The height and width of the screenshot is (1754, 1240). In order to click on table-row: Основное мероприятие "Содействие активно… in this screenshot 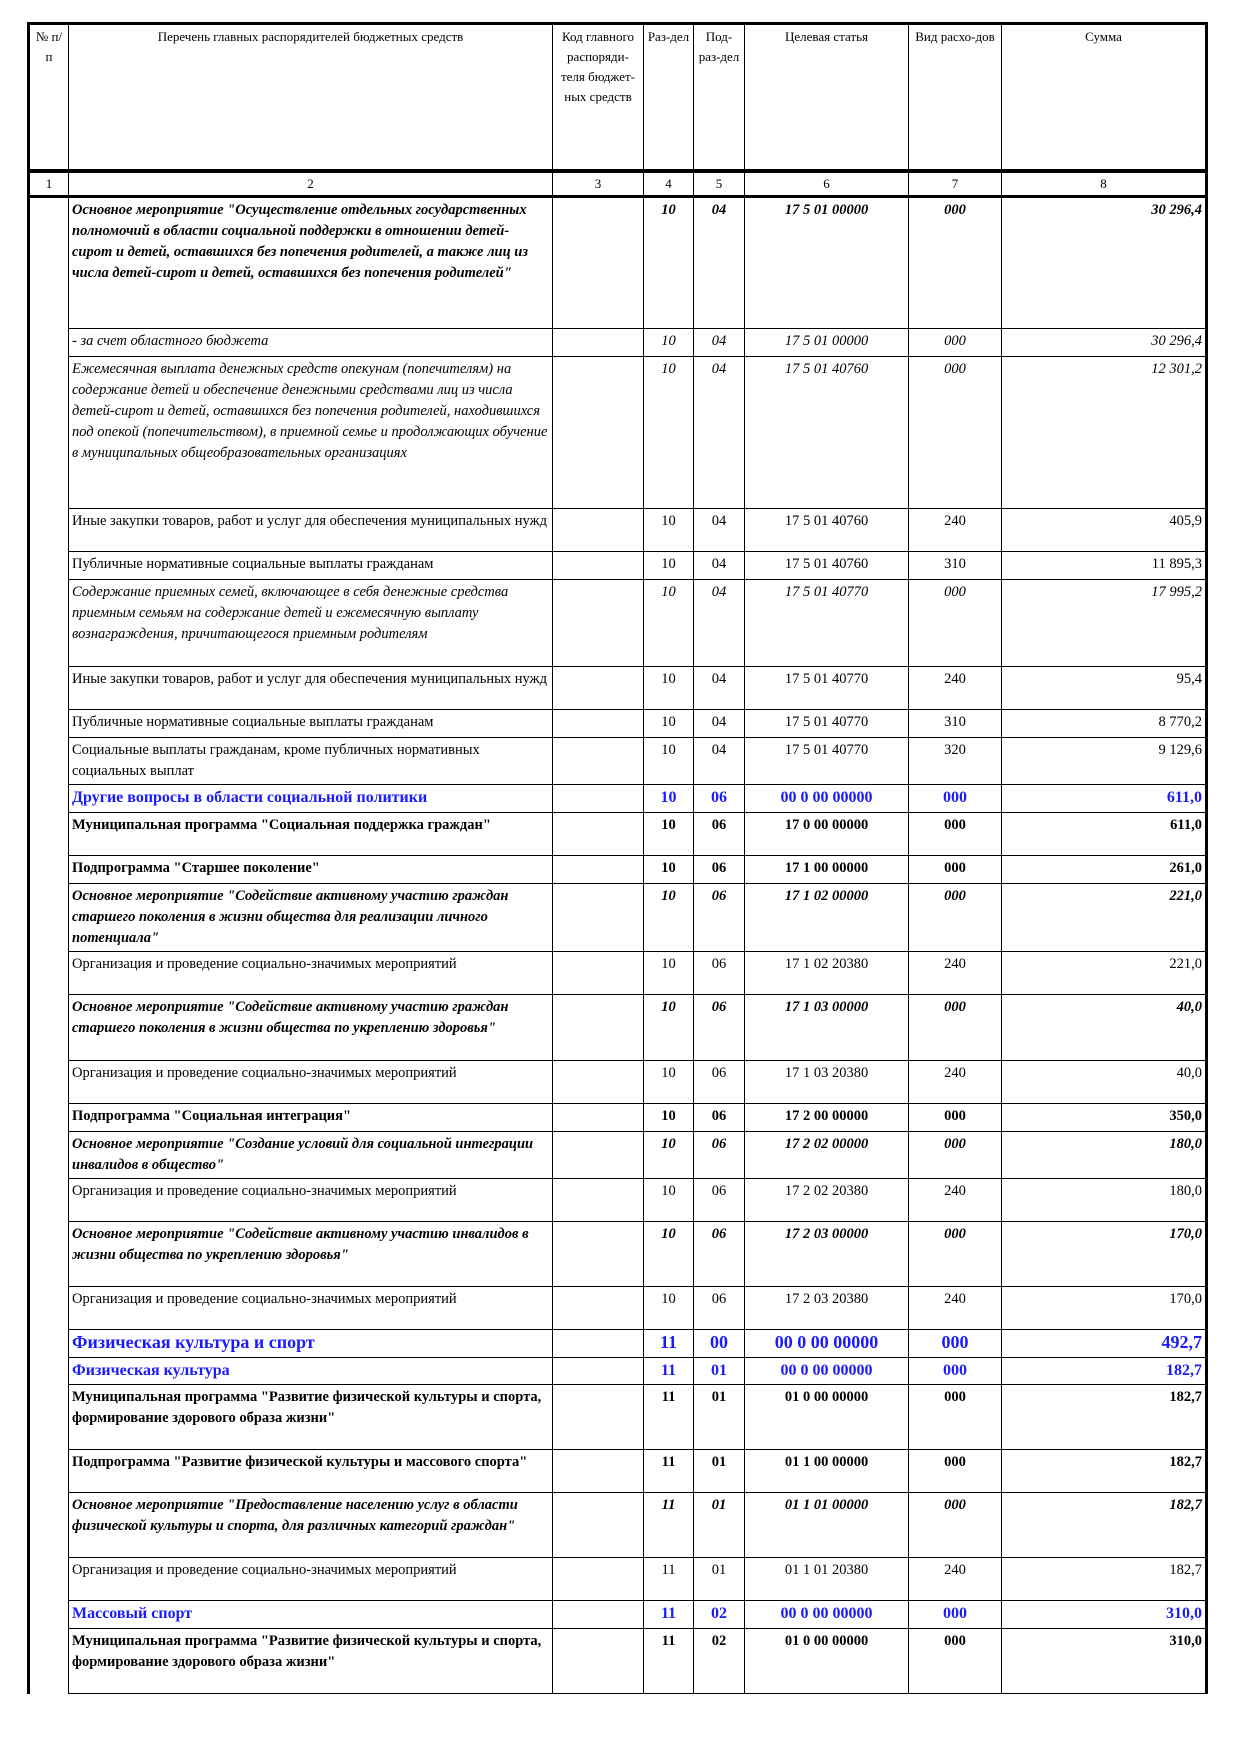, I will do `click(617, 1254)`.